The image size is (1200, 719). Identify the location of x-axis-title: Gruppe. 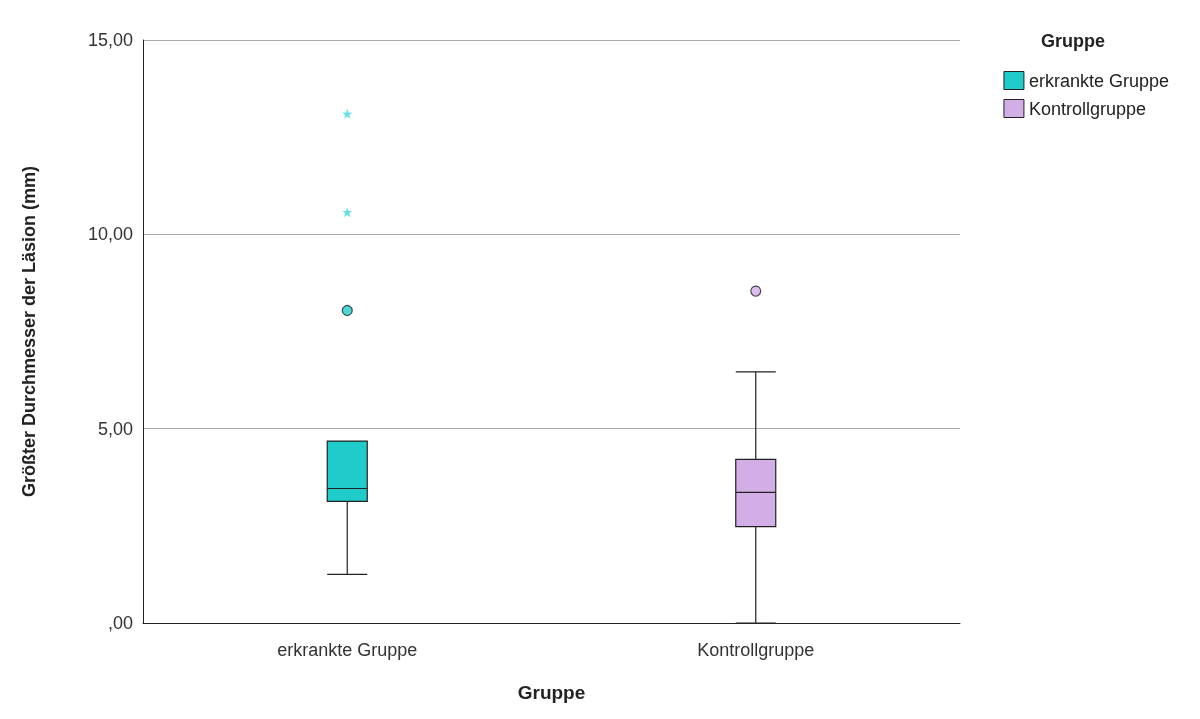
(551, 692).